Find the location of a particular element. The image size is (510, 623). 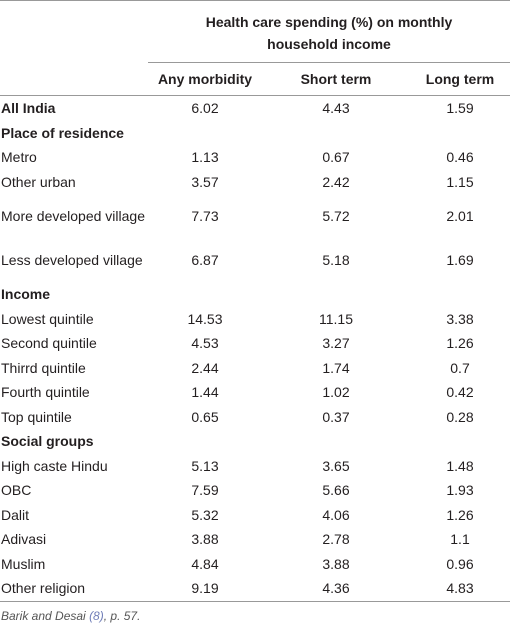

cell-value: 0.37 is located at coordinates (336, 416).